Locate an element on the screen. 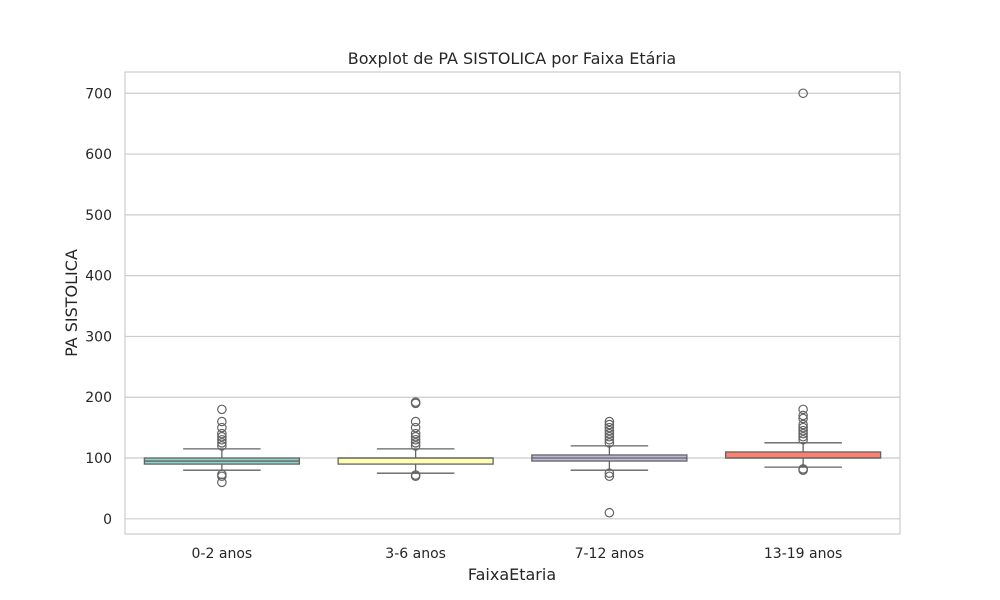  x-tick-label: 7-12 anos is located at coordinates (610, 554).